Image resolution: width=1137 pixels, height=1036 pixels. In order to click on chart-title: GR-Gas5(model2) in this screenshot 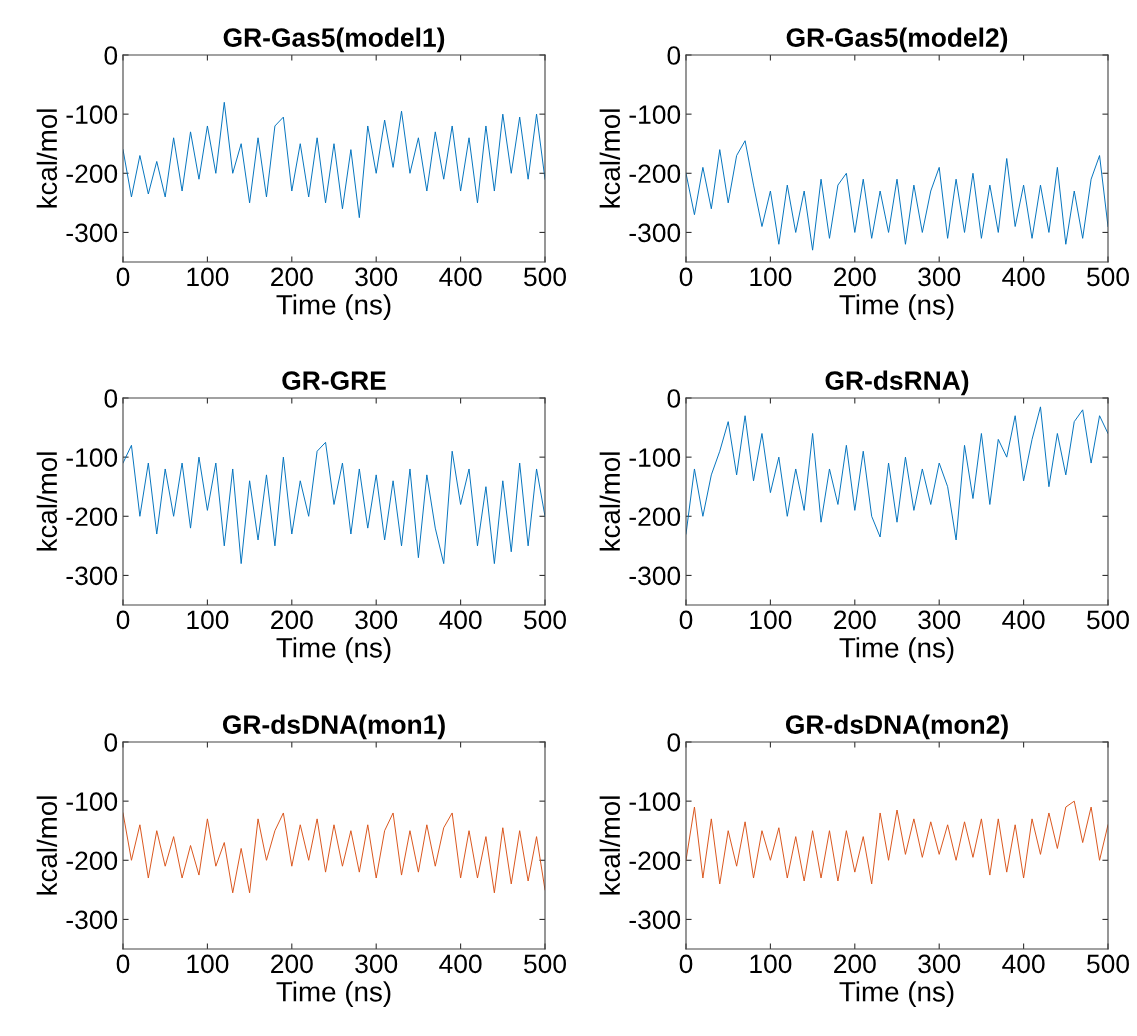, I will do `click(897, 40)`.